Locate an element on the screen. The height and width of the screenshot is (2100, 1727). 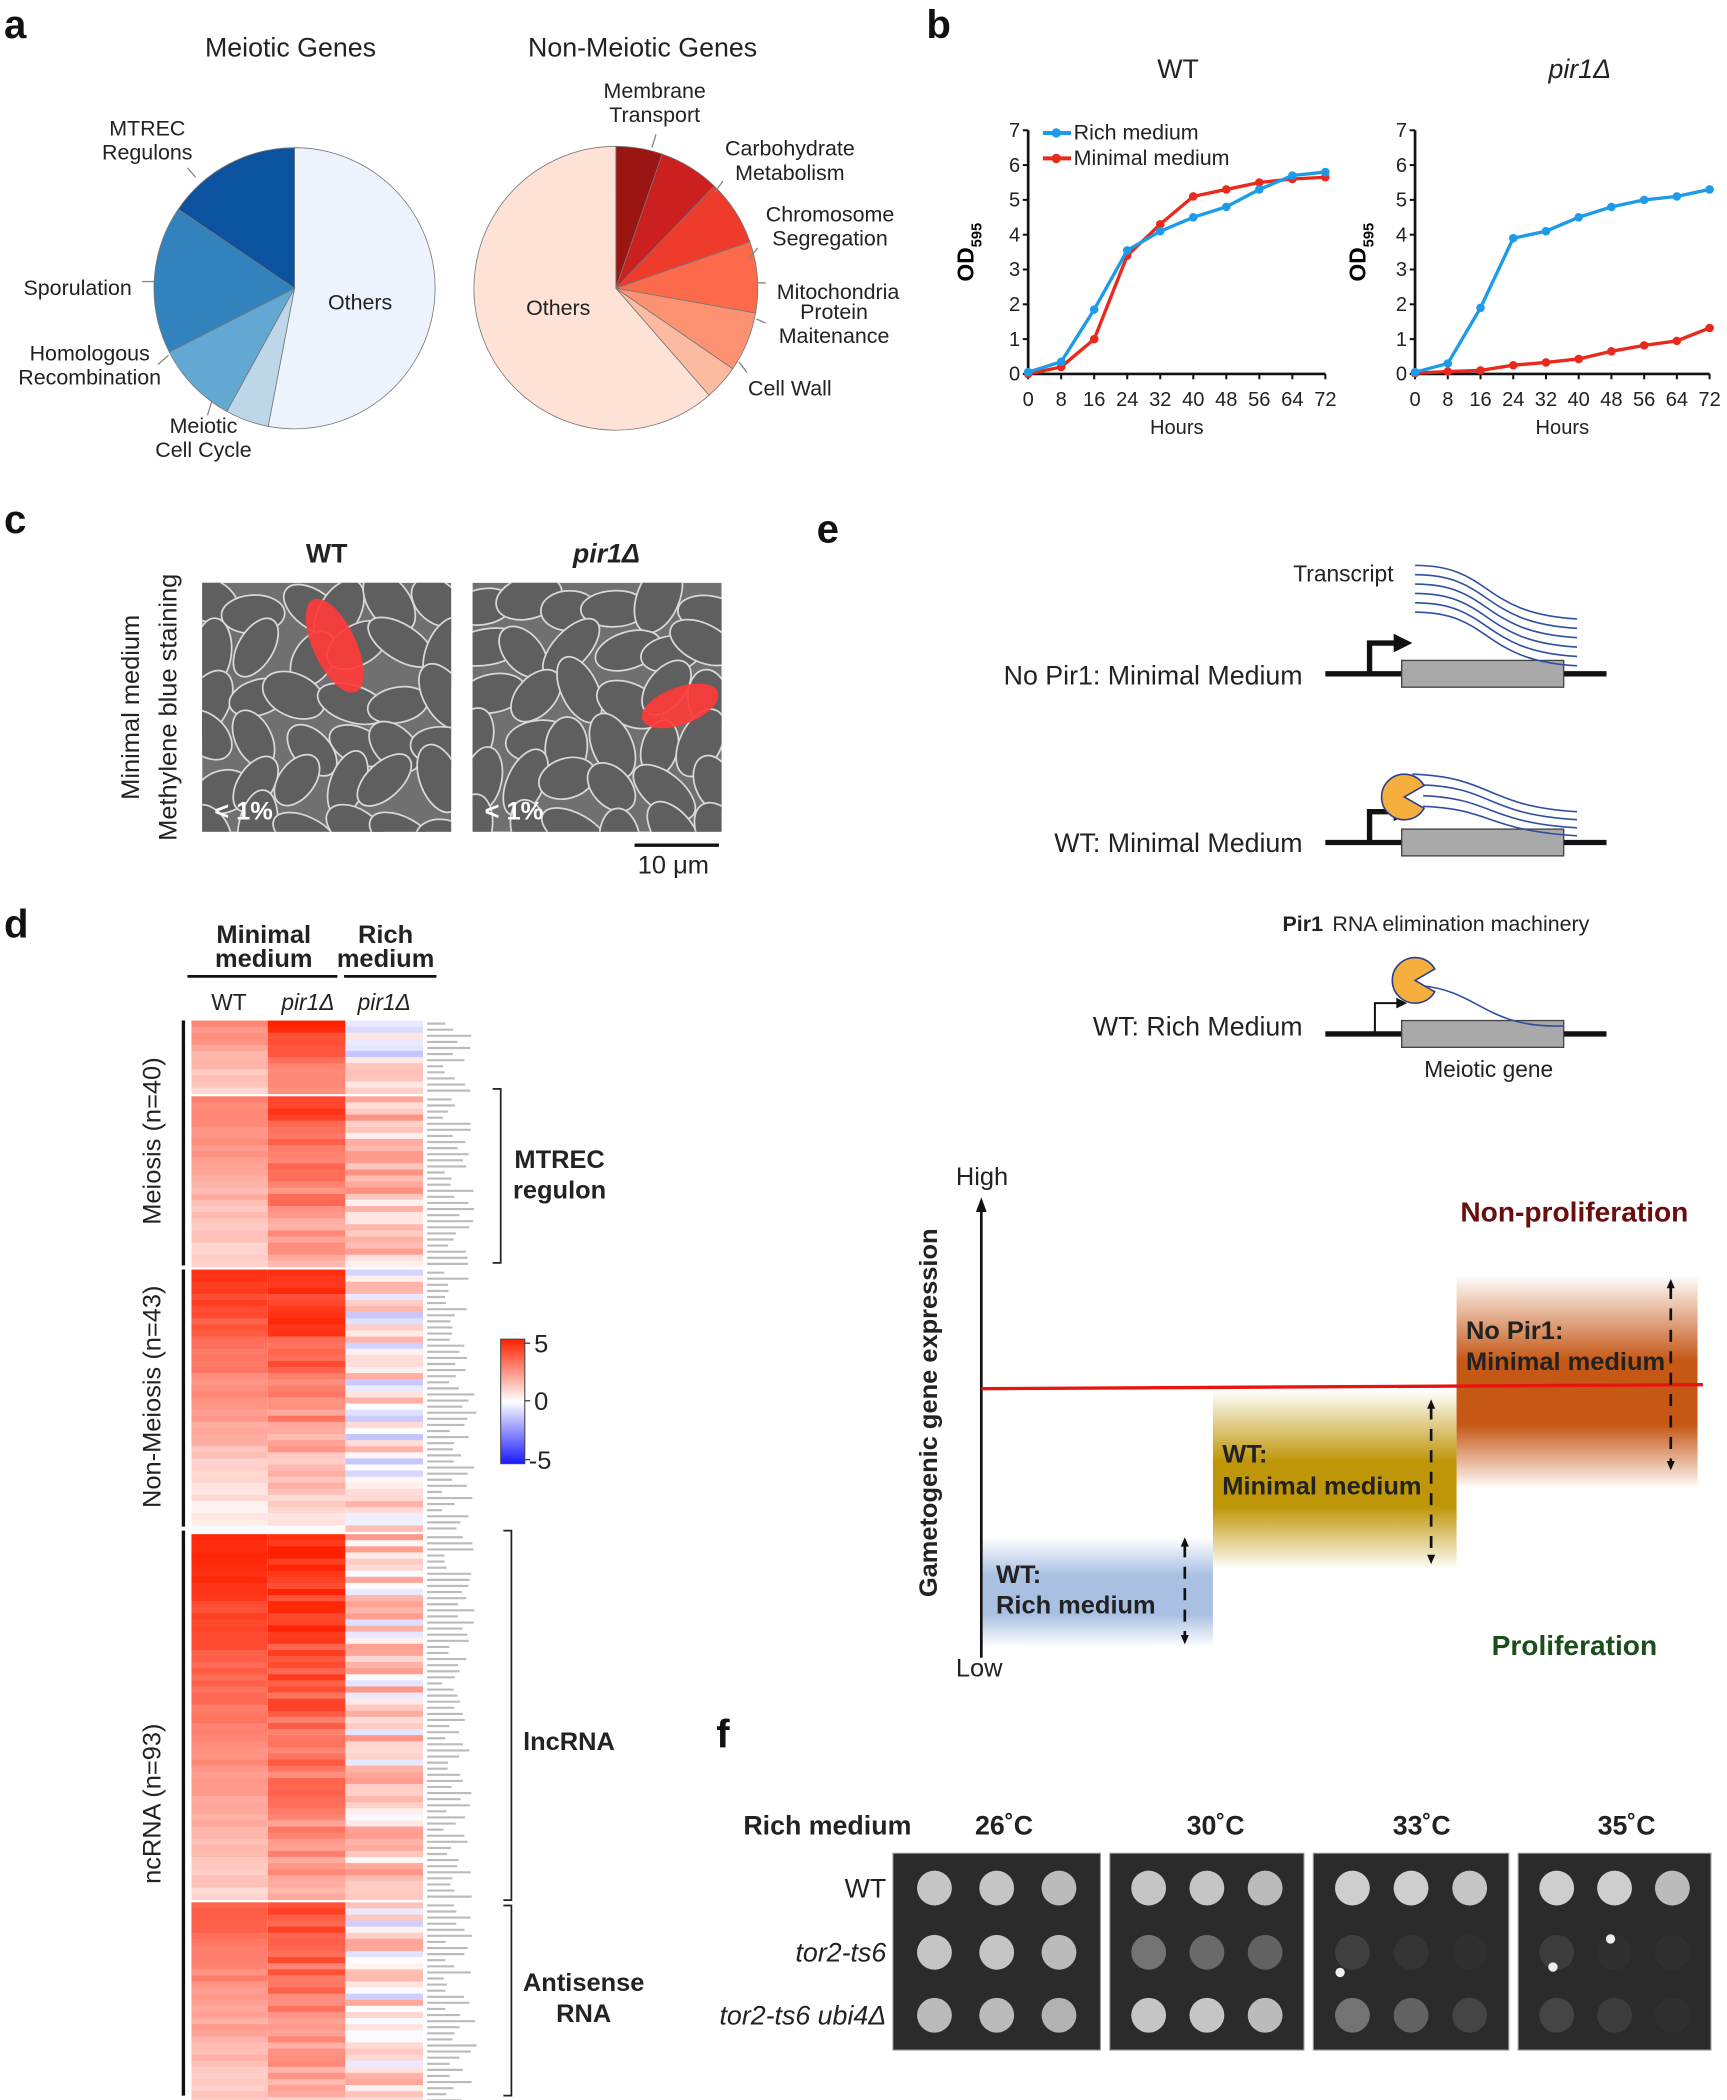
bracket-label-antisense-1: Antisense is located at coordinates (584, 1983).